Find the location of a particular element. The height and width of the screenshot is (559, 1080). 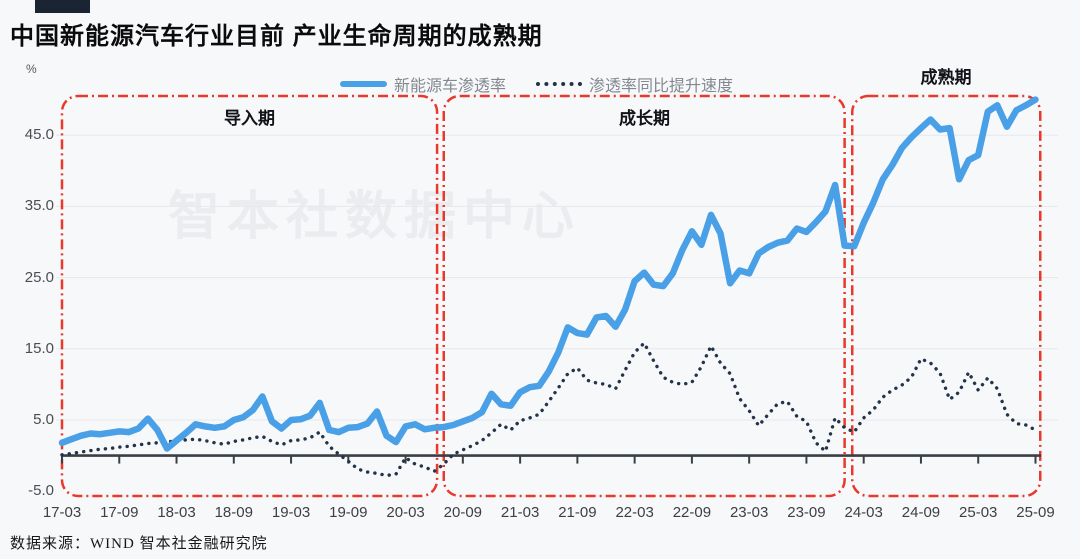

x-axis-label: 22-09 is located at coordinates (692, 512).